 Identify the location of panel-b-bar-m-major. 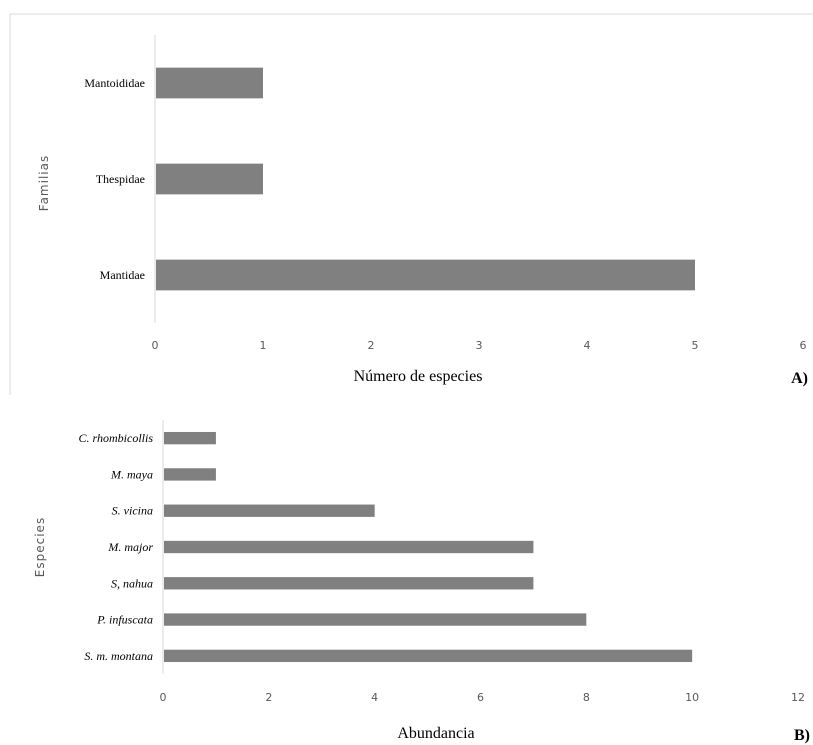
(349, 547).